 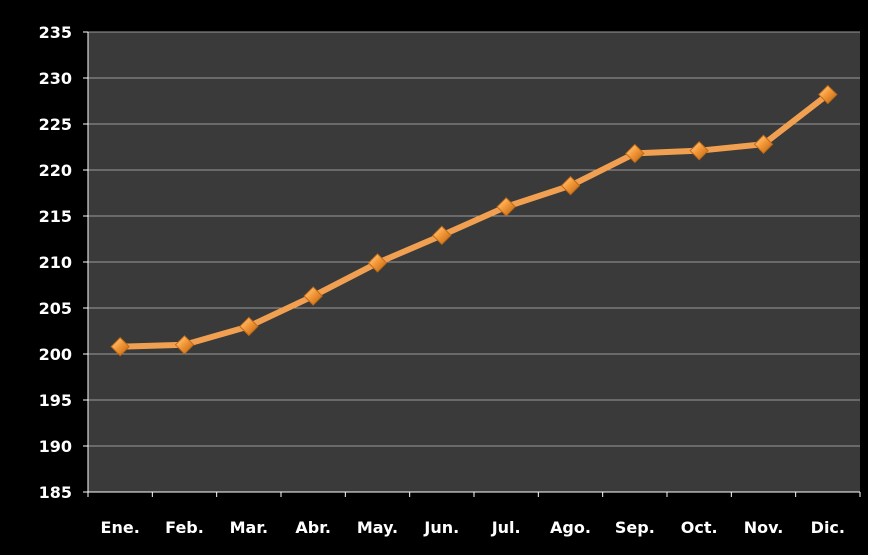 What do you see at coordinates (184, 527) in the screenshot?
I see `x-tick-label: Feb.` at bounding box center [184, 527].